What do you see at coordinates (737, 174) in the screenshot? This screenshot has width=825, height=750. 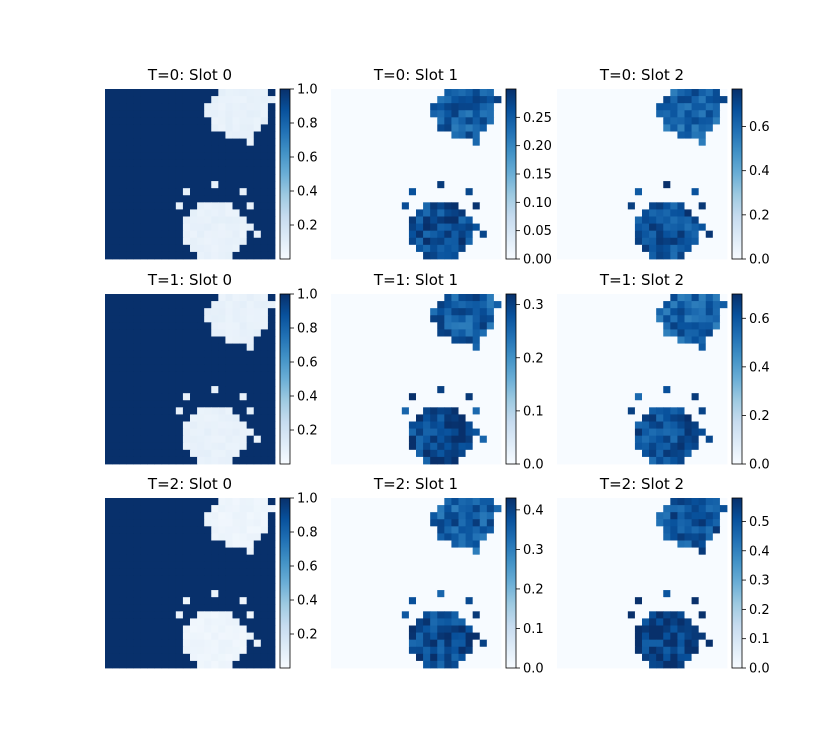 I see `colorbar` at bounding box center [737, 174].